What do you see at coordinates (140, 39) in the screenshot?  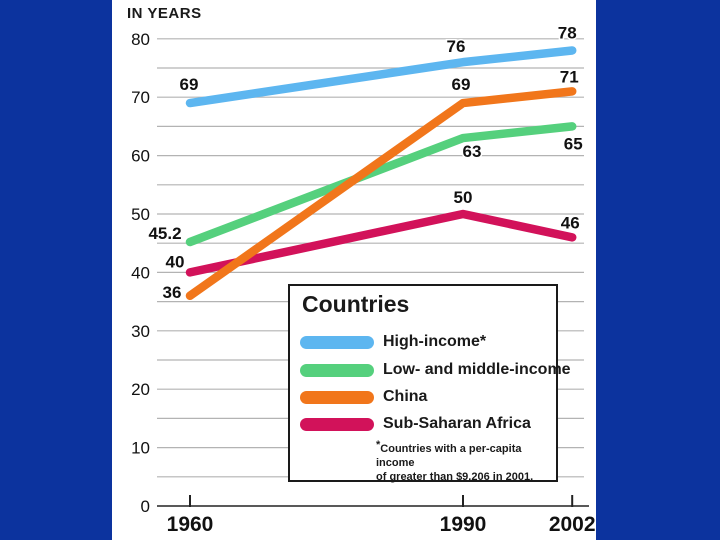 I see `y-tick-label: 80` at bounding box center [140, 39].